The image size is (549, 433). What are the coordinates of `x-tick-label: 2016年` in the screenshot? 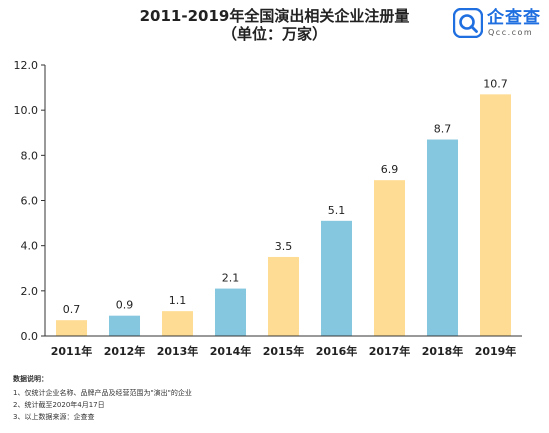 It's located at (337, 351).